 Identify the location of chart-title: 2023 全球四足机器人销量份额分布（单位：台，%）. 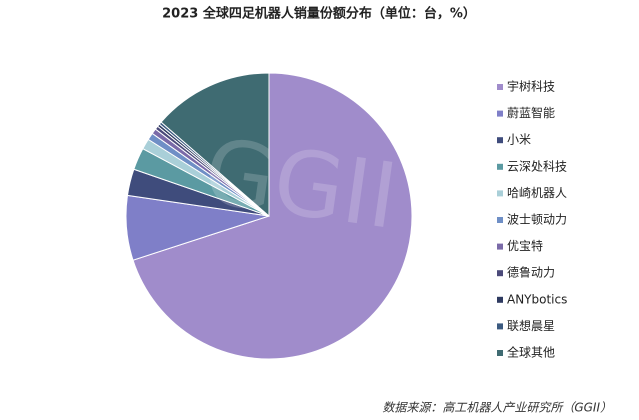
(319, 14).